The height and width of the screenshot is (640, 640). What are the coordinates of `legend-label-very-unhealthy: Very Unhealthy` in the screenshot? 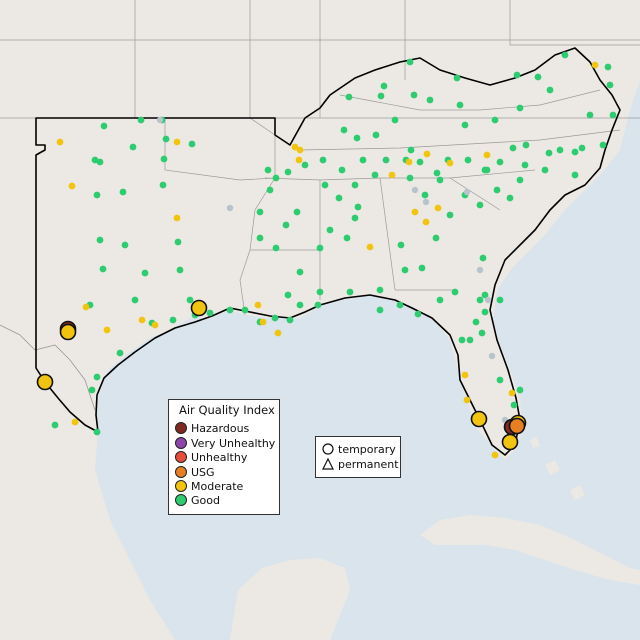 It's located at (233, 443).